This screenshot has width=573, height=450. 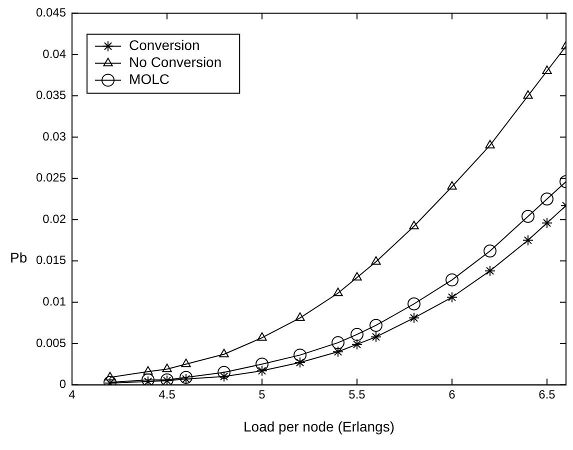 I want to click on y-tick-label: 0.015, so click(x=51, y=260).